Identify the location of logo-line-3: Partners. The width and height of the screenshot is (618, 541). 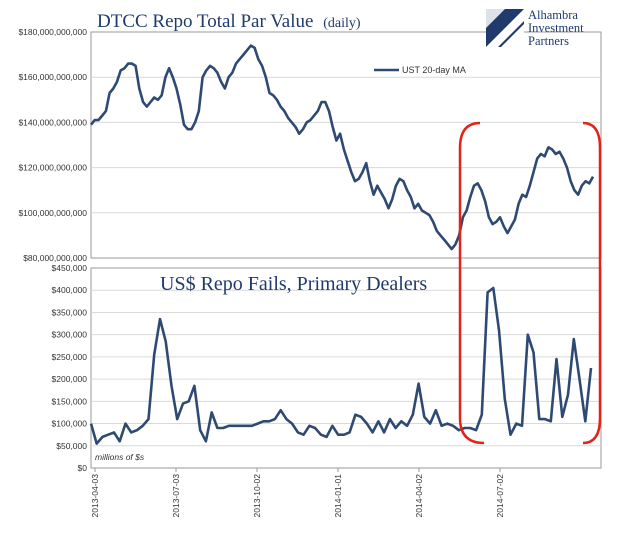
(548, 41).